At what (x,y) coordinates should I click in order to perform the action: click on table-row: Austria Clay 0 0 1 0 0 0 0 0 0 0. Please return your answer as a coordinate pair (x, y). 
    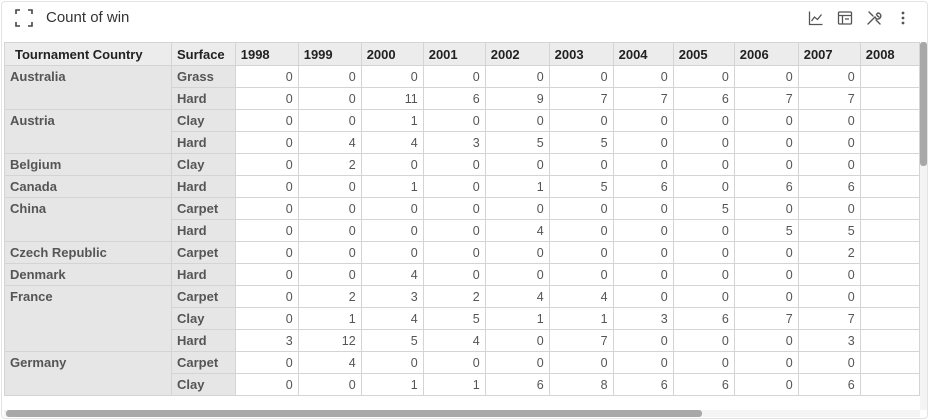
    Looking at the image, I should click on (462, 131).